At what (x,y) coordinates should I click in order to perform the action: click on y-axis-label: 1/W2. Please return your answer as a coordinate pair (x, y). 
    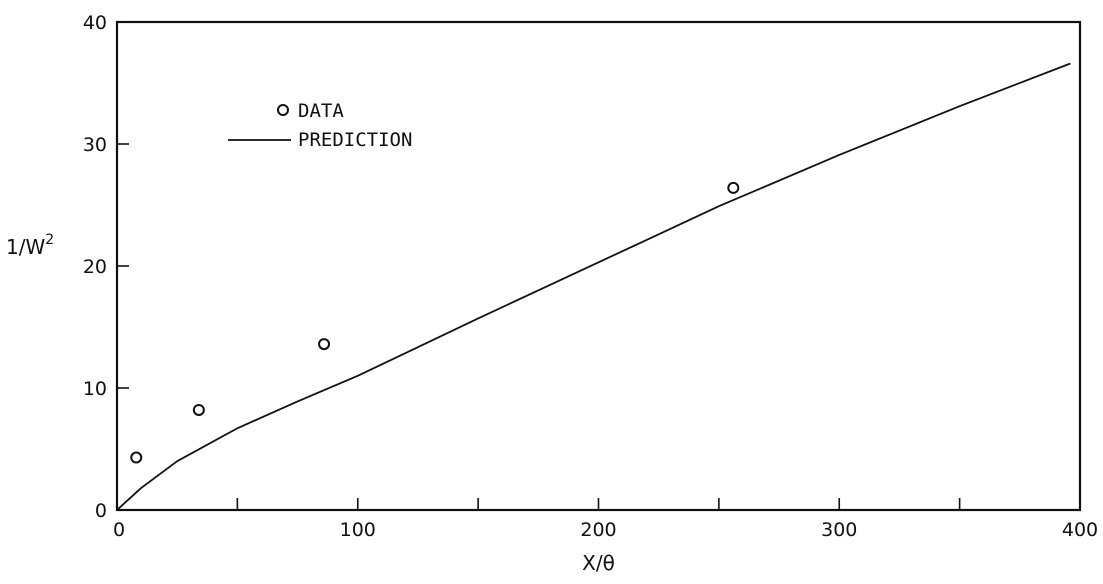
    Looking at the image, I should click on (30, 245).